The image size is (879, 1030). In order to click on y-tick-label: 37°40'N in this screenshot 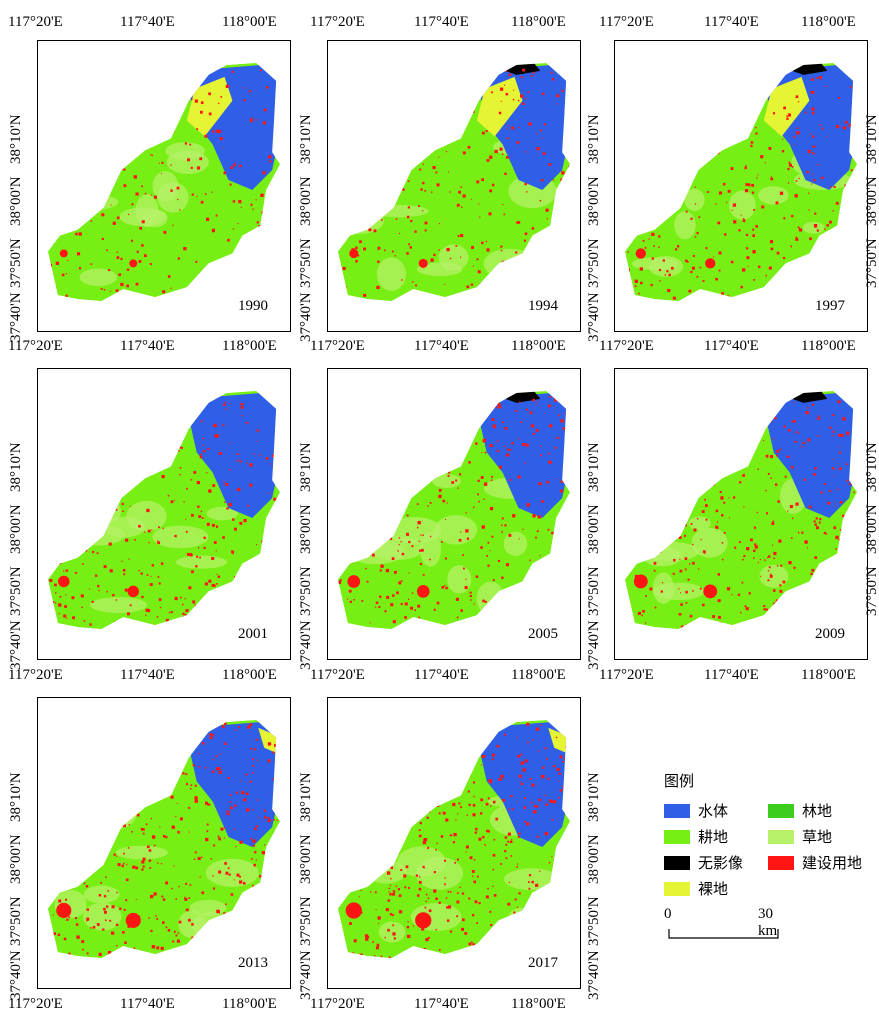, I will do `click(306, 317)`.